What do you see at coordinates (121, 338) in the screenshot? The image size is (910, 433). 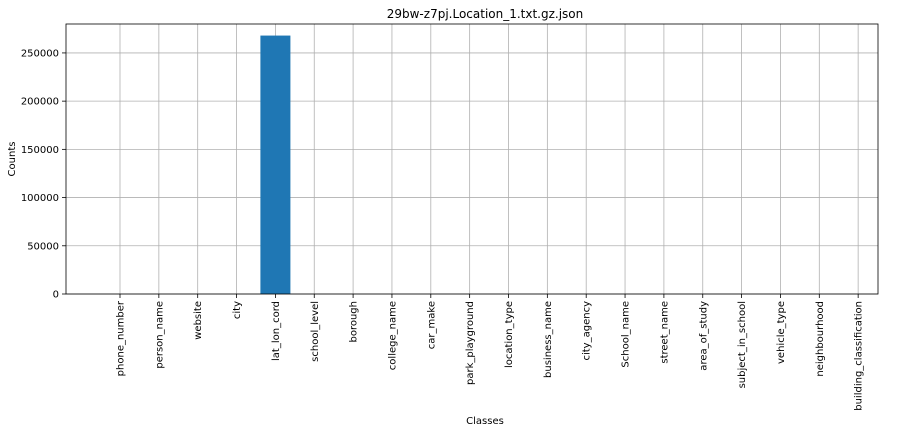 I see `x-tick-label: phone_number` at bounding box center [121, 338].